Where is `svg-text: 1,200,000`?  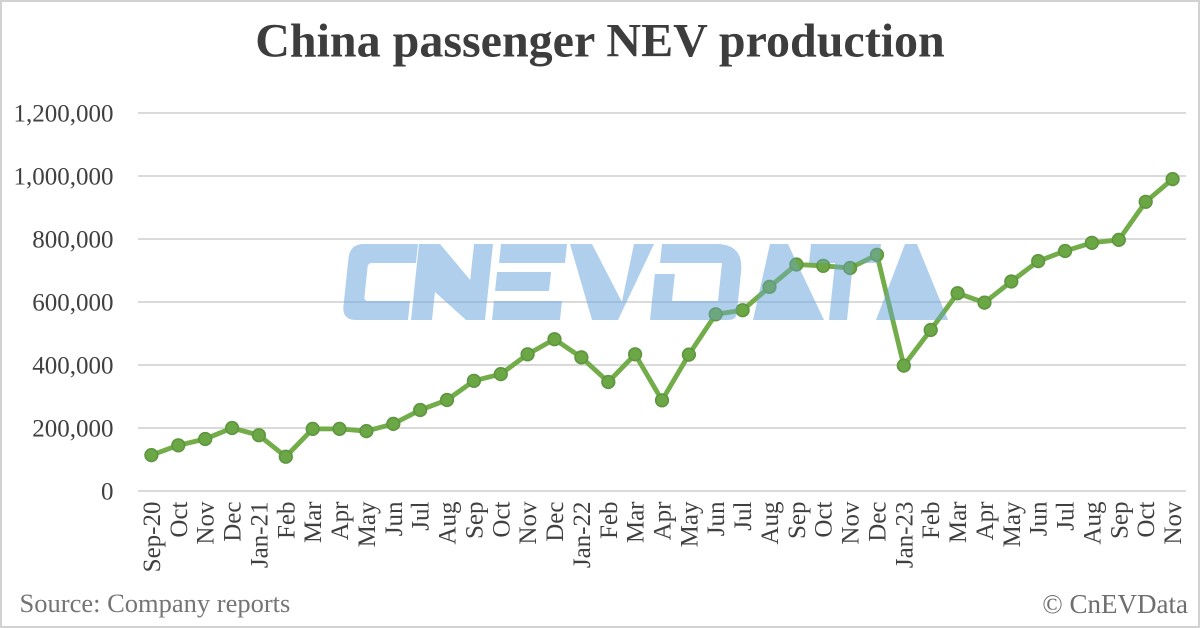 svg-text: 1,200,000 is located at coordinates (64, 114).